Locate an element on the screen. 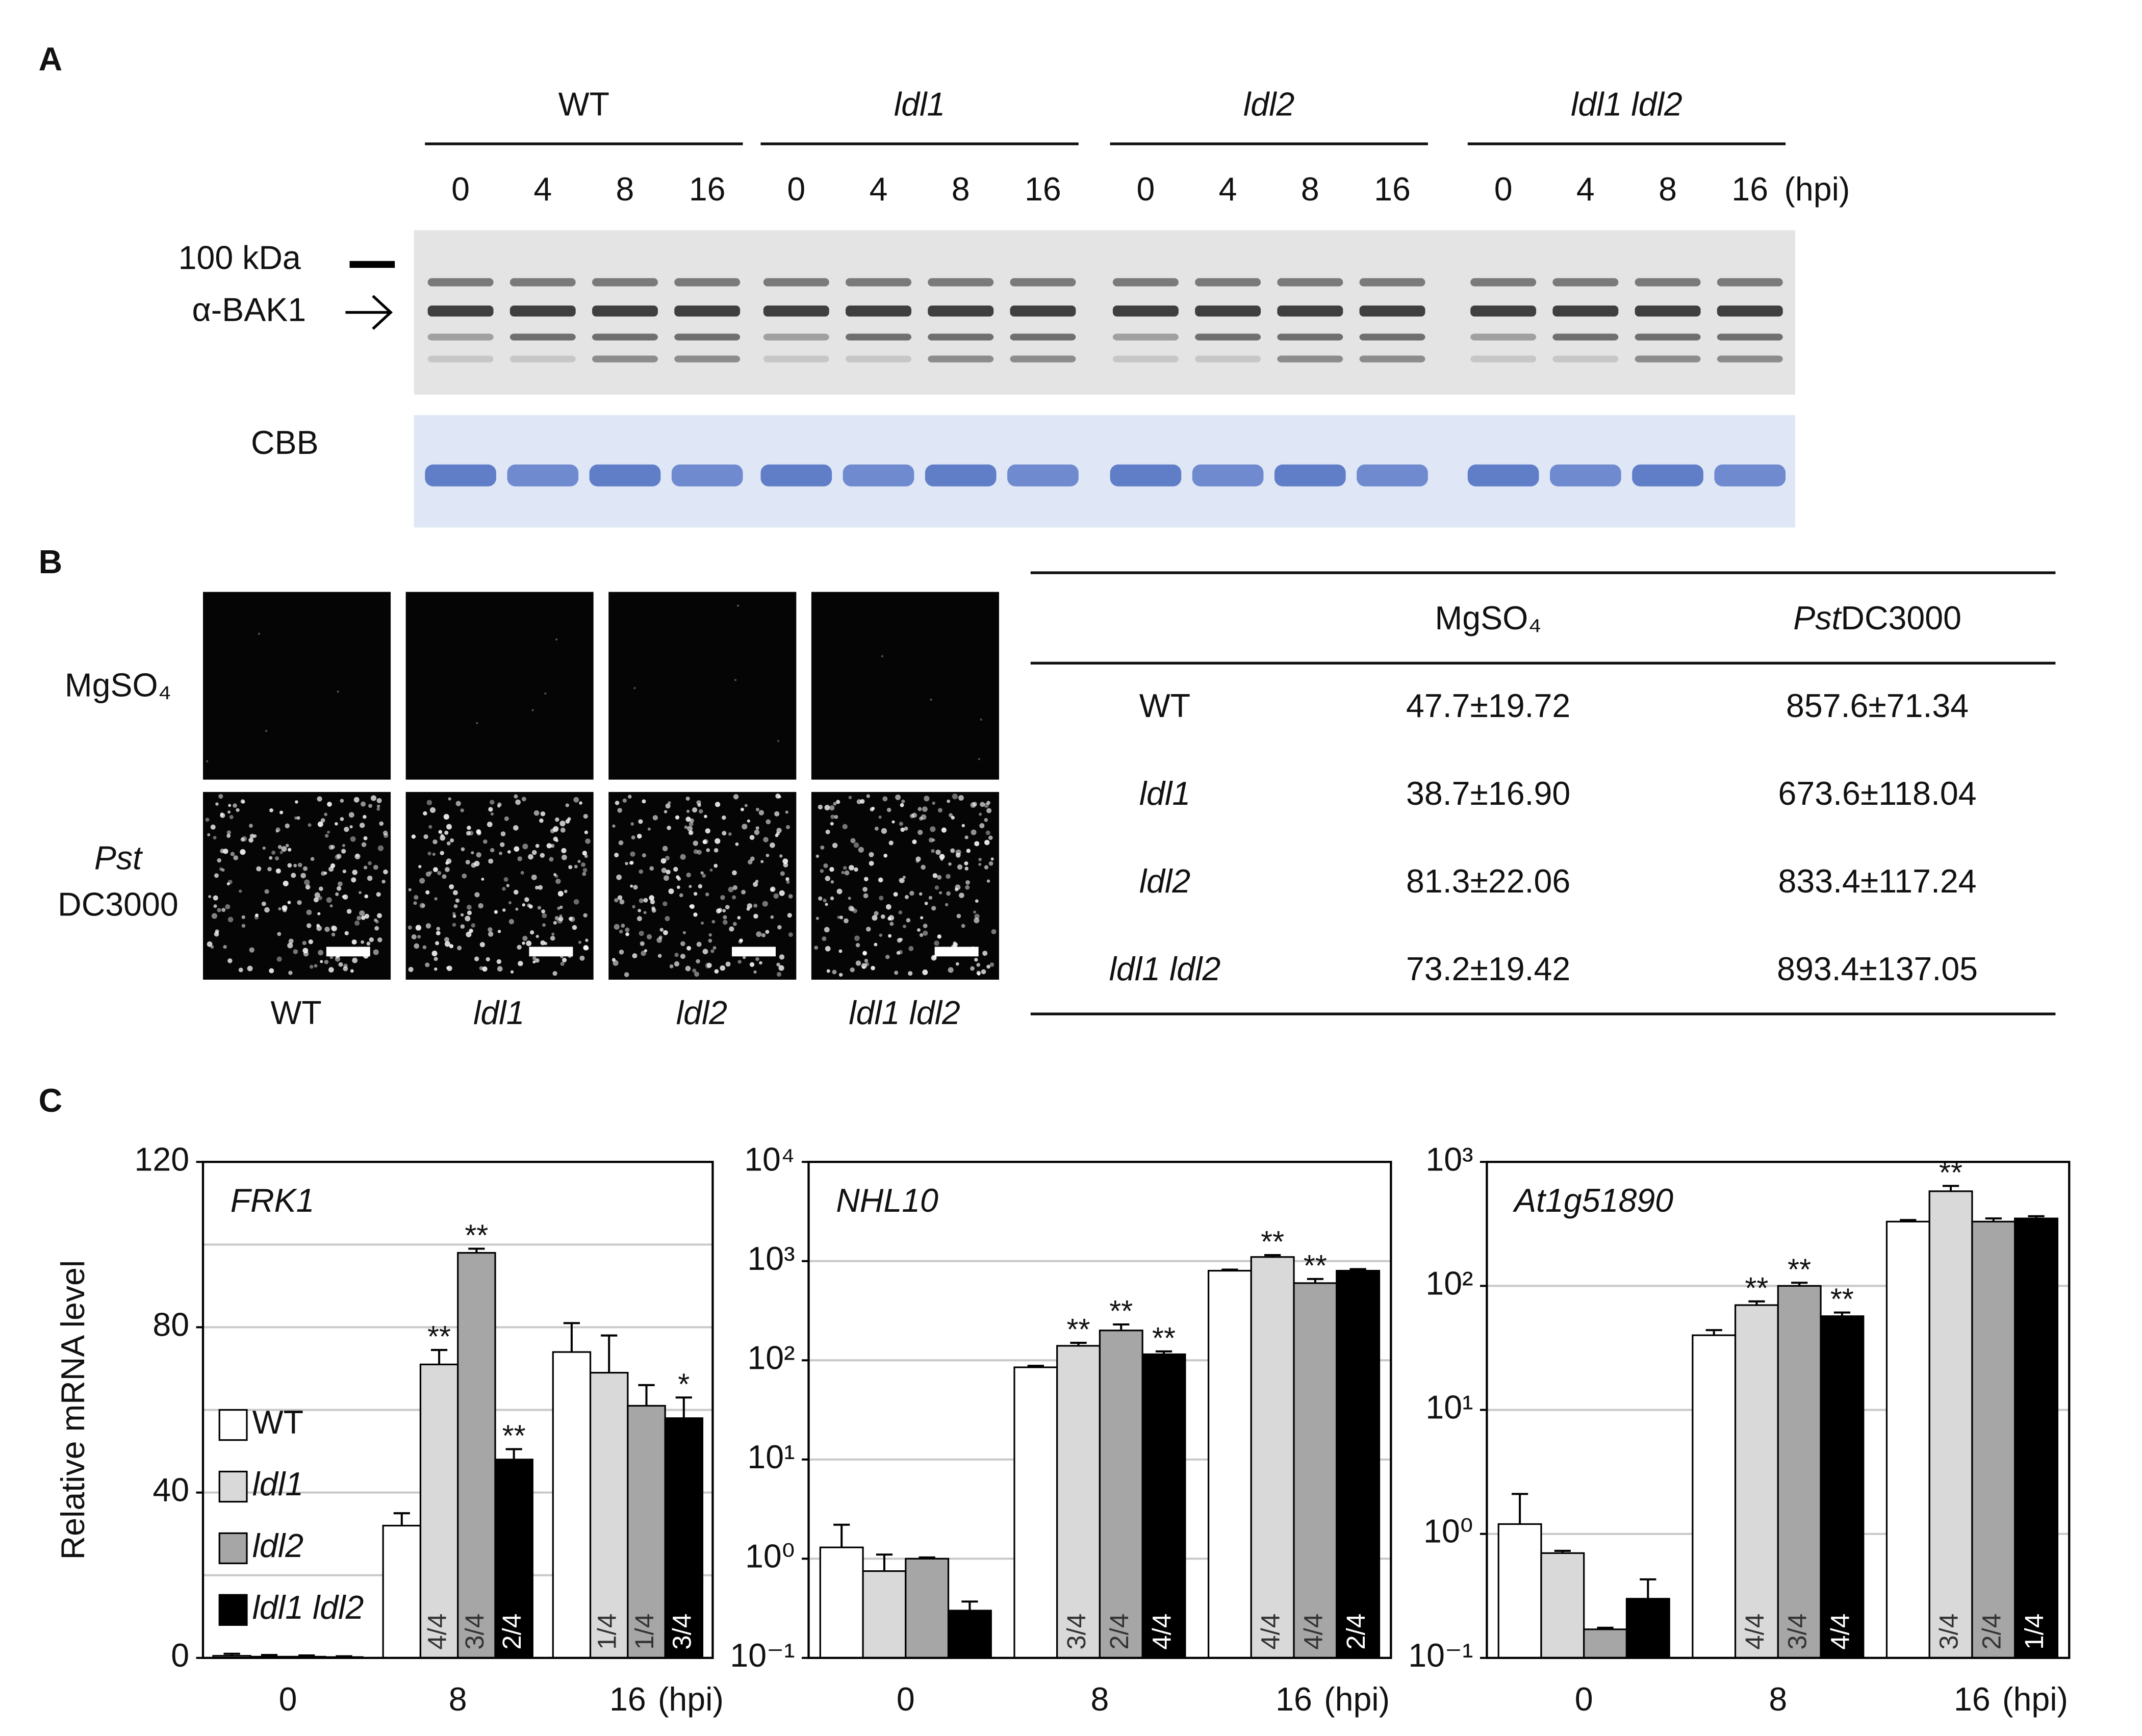  timepoint-label: 4 is located at coordinates (1228, 189).